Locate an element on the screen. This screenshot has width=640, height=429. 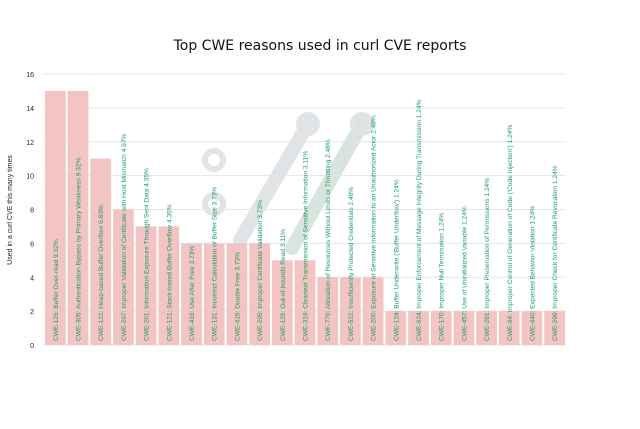
y-tick-label: 8 is located at coordinates (32, 211).